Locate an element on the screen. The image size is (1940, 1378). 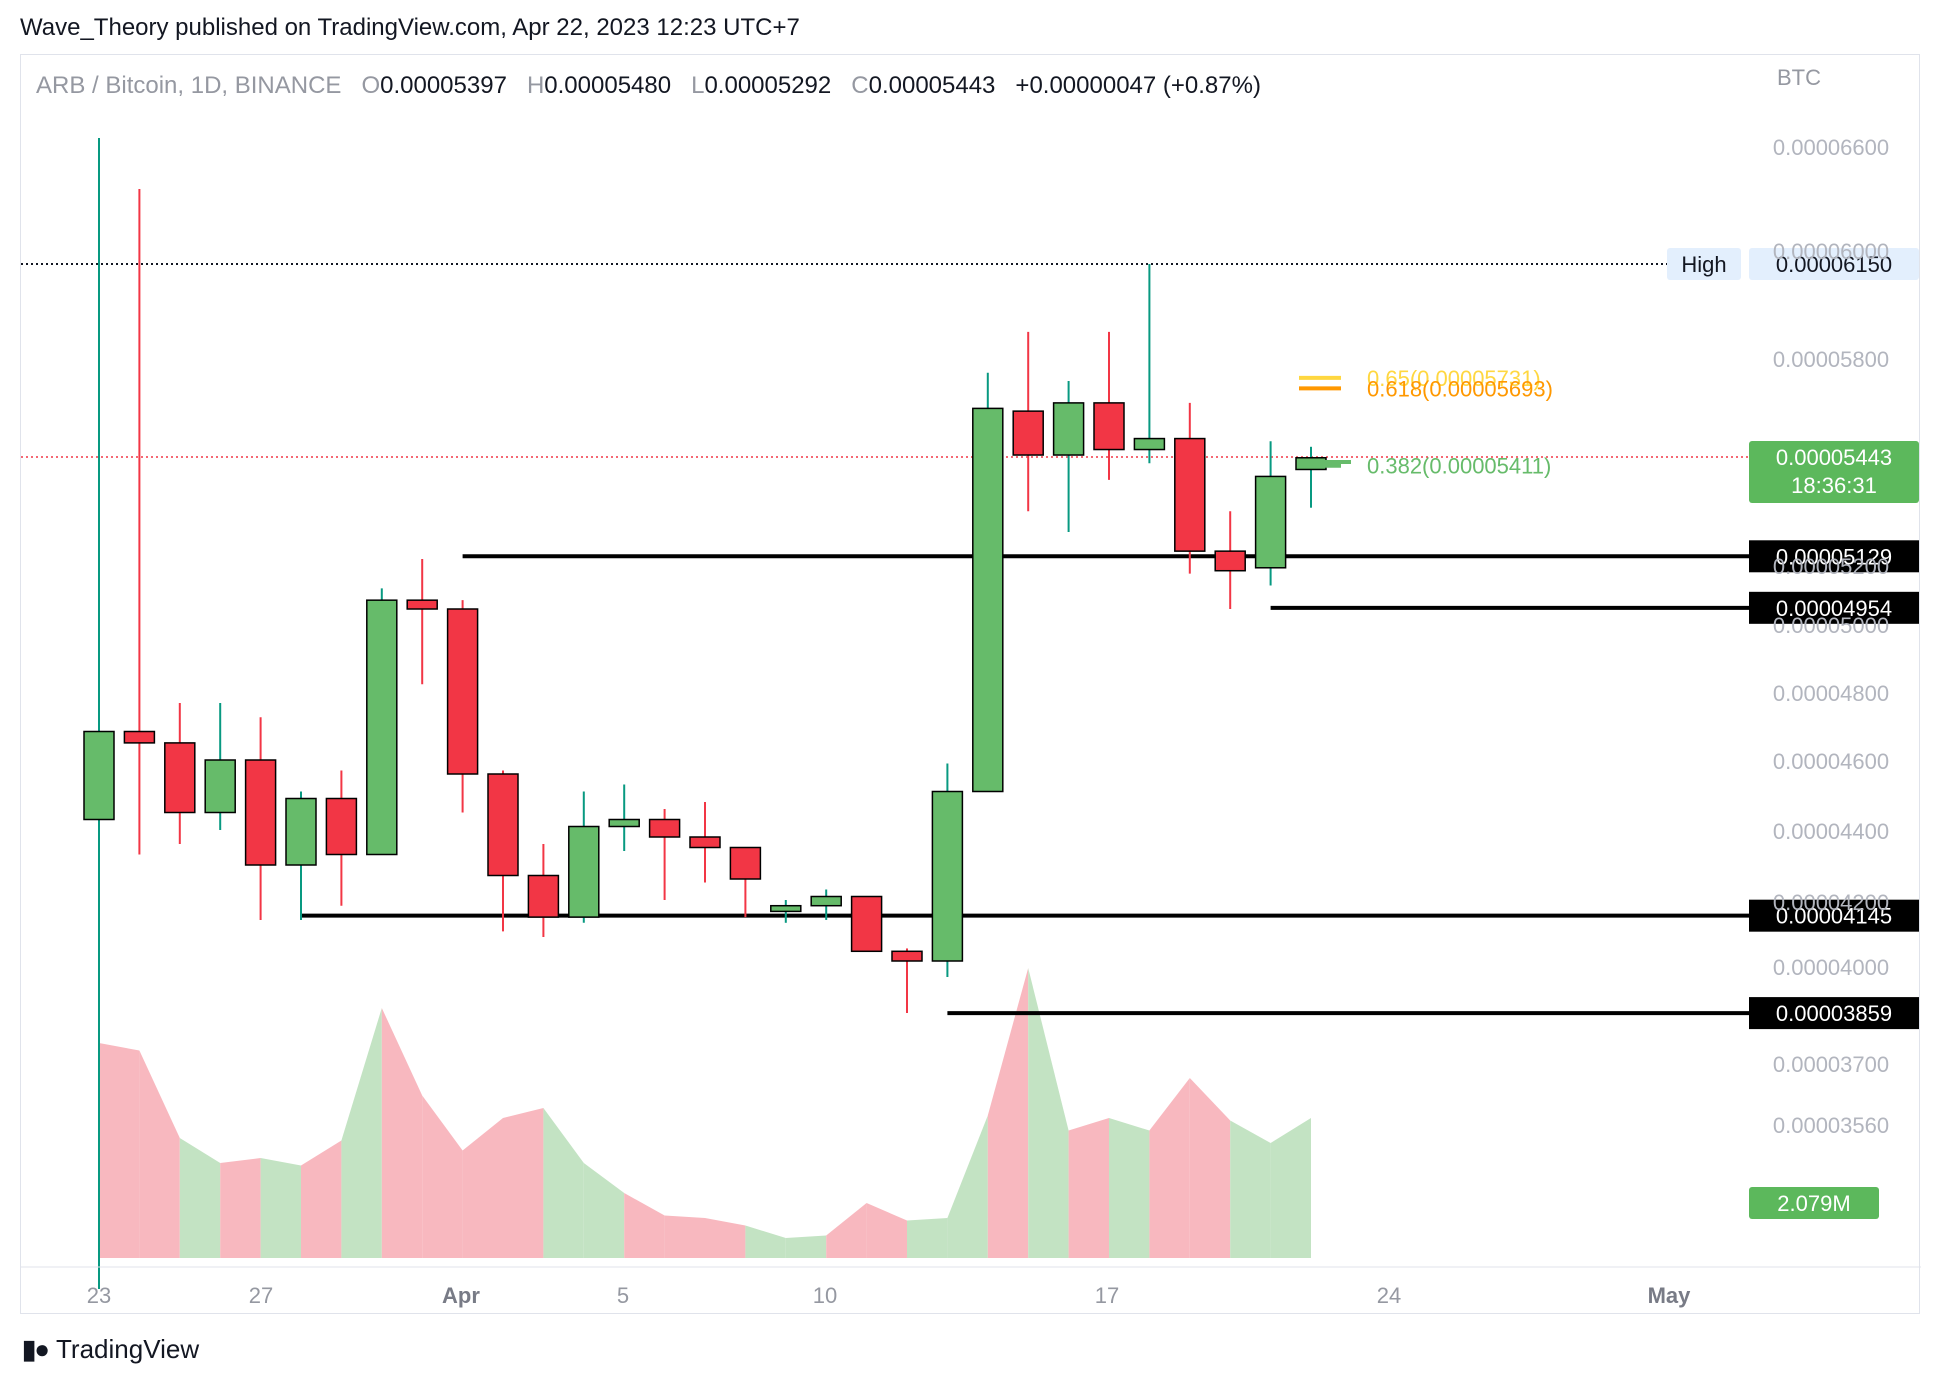
level-0.00005129-label: 0.00005129 is located at coordinates (1834, 556).